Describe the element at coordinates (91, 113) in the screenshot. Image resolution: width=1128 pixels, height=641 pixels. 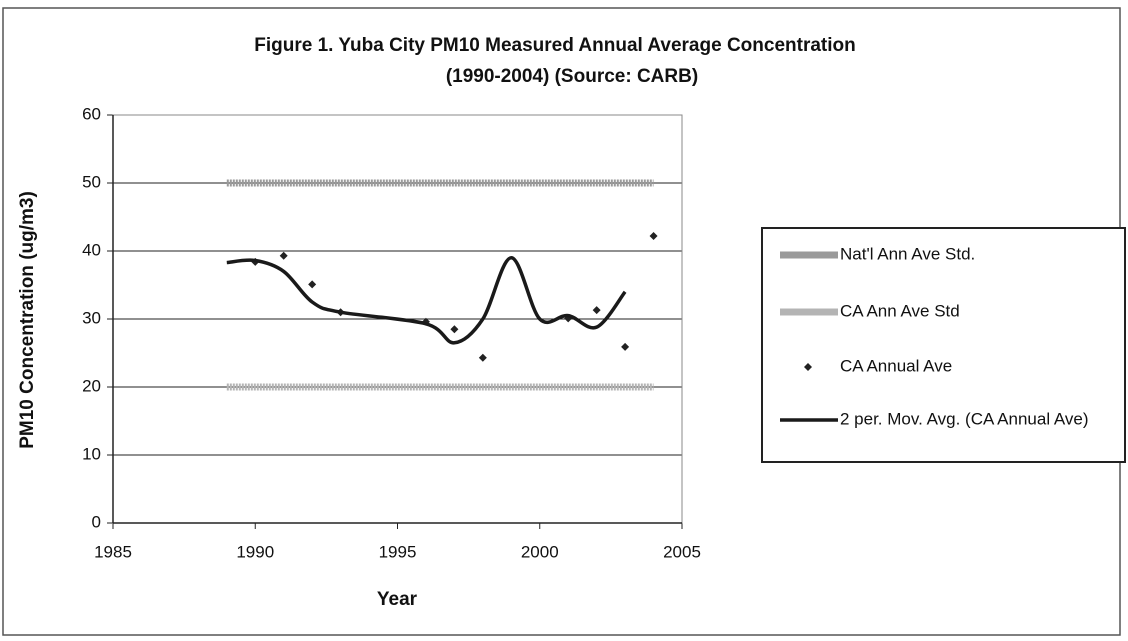
I see `y-tick-label: 60` at that location.